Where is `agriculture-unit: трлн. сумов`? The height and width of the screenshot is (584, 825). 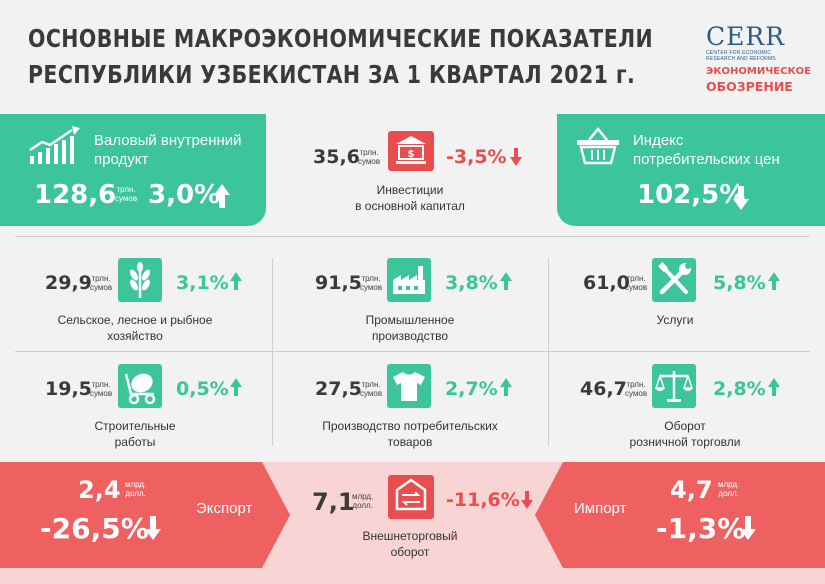
agriculture-unit: трлн. сумов is located at coordinates (101, 283).